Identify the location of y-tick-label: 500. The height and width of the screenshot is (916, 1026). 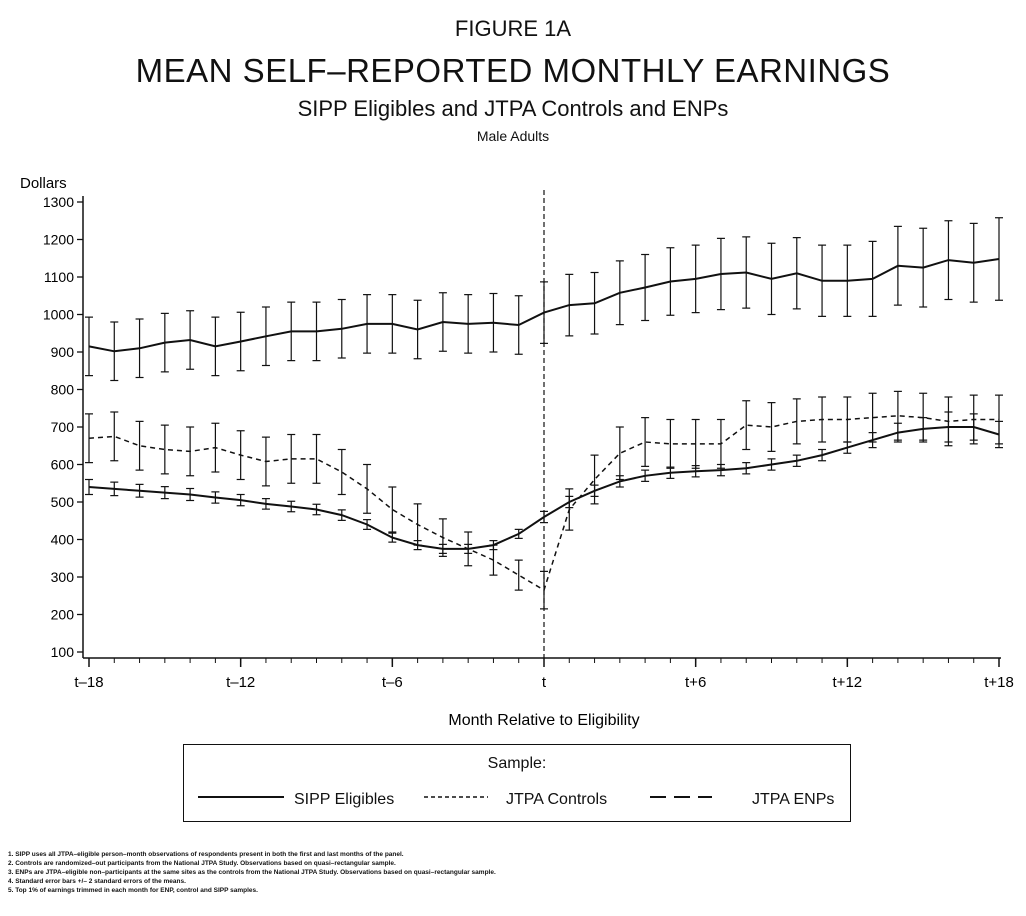
(63, 502).